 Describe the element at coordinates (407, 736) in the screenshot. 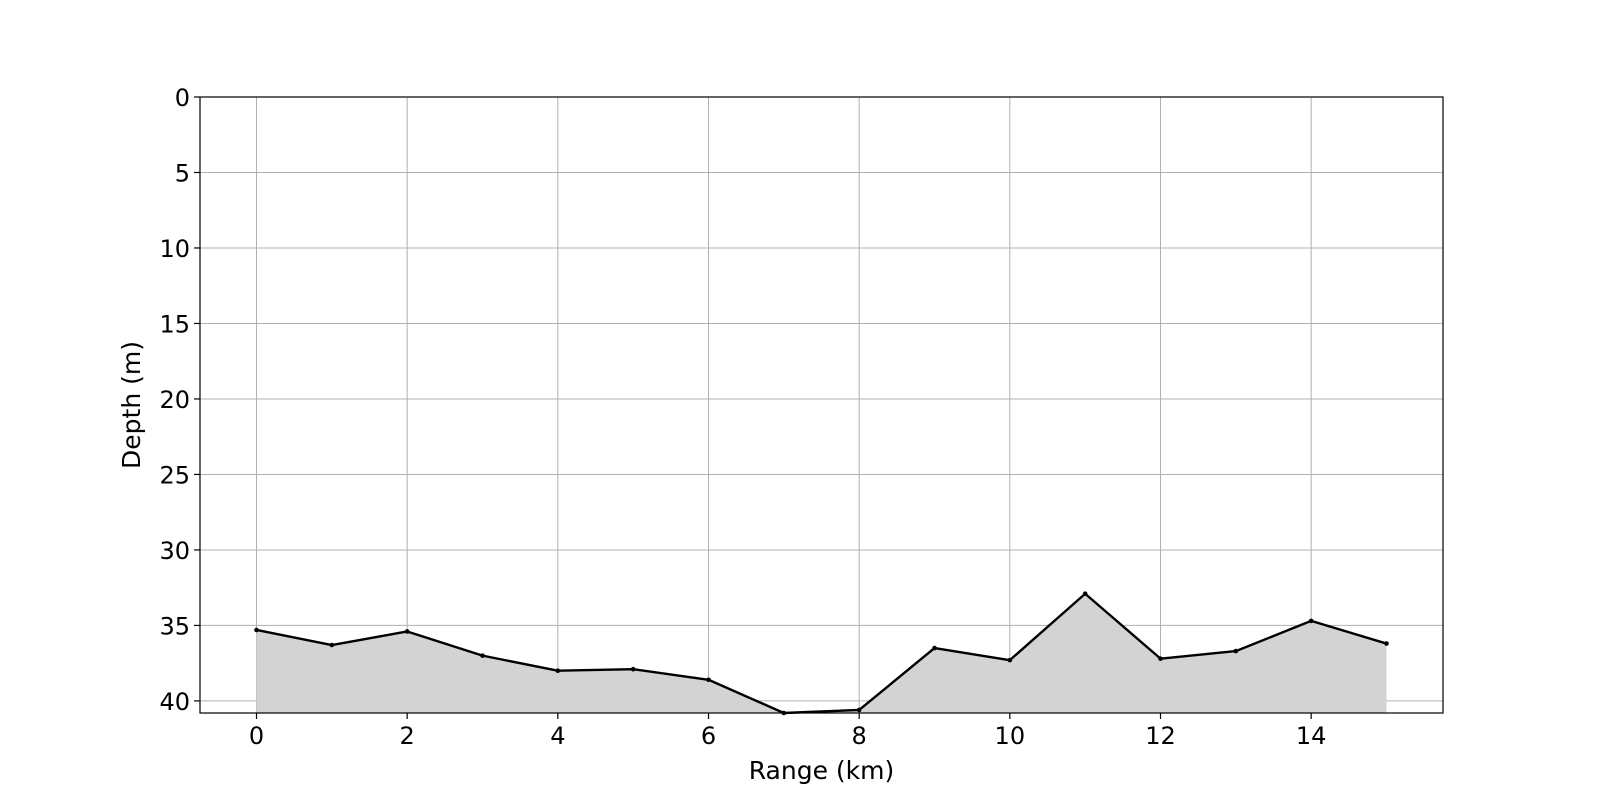

I see `x-tick-label: 2` at that location.